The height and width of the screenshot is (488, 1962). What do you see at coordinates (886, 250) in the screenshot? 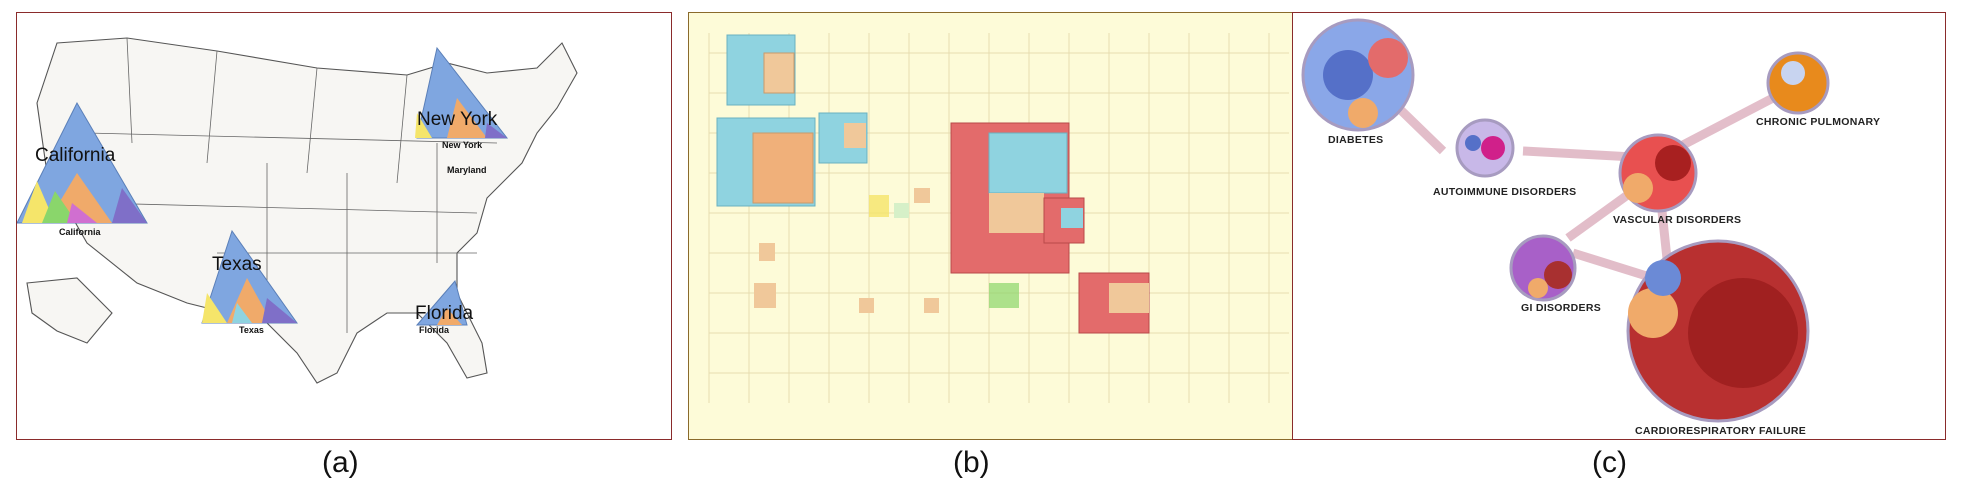
I see `treemap-small` at bounding box center [886, 250].